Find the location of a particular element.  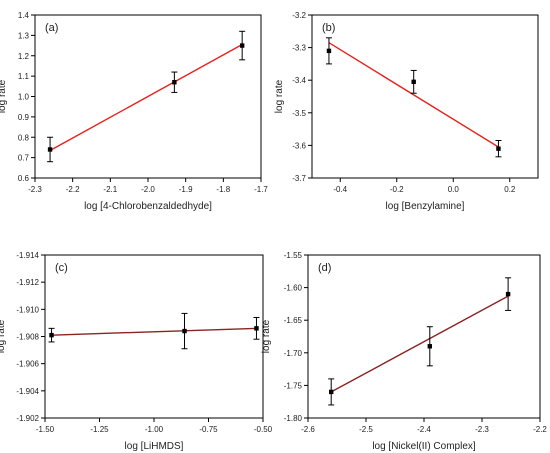

panel-c-x-axis-label: log [LiHMDS] is located at coordinates (154, 446).